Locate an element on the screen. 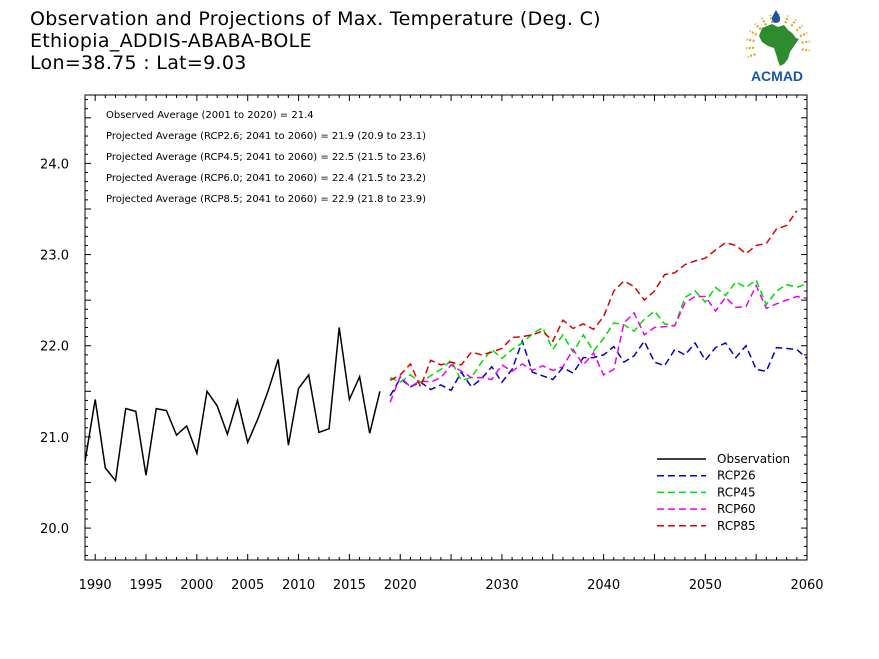 The image size is (879, 659). y-tick-label: 23.0 is located at coordinates (54, 256).